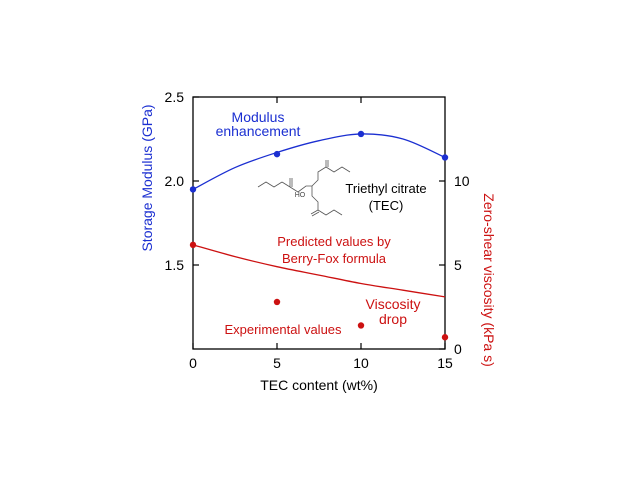  Describe the element at coordinates (334, 241) in the screenshot. I see `predicted-annotation-line1: Predicted values by` at that location.